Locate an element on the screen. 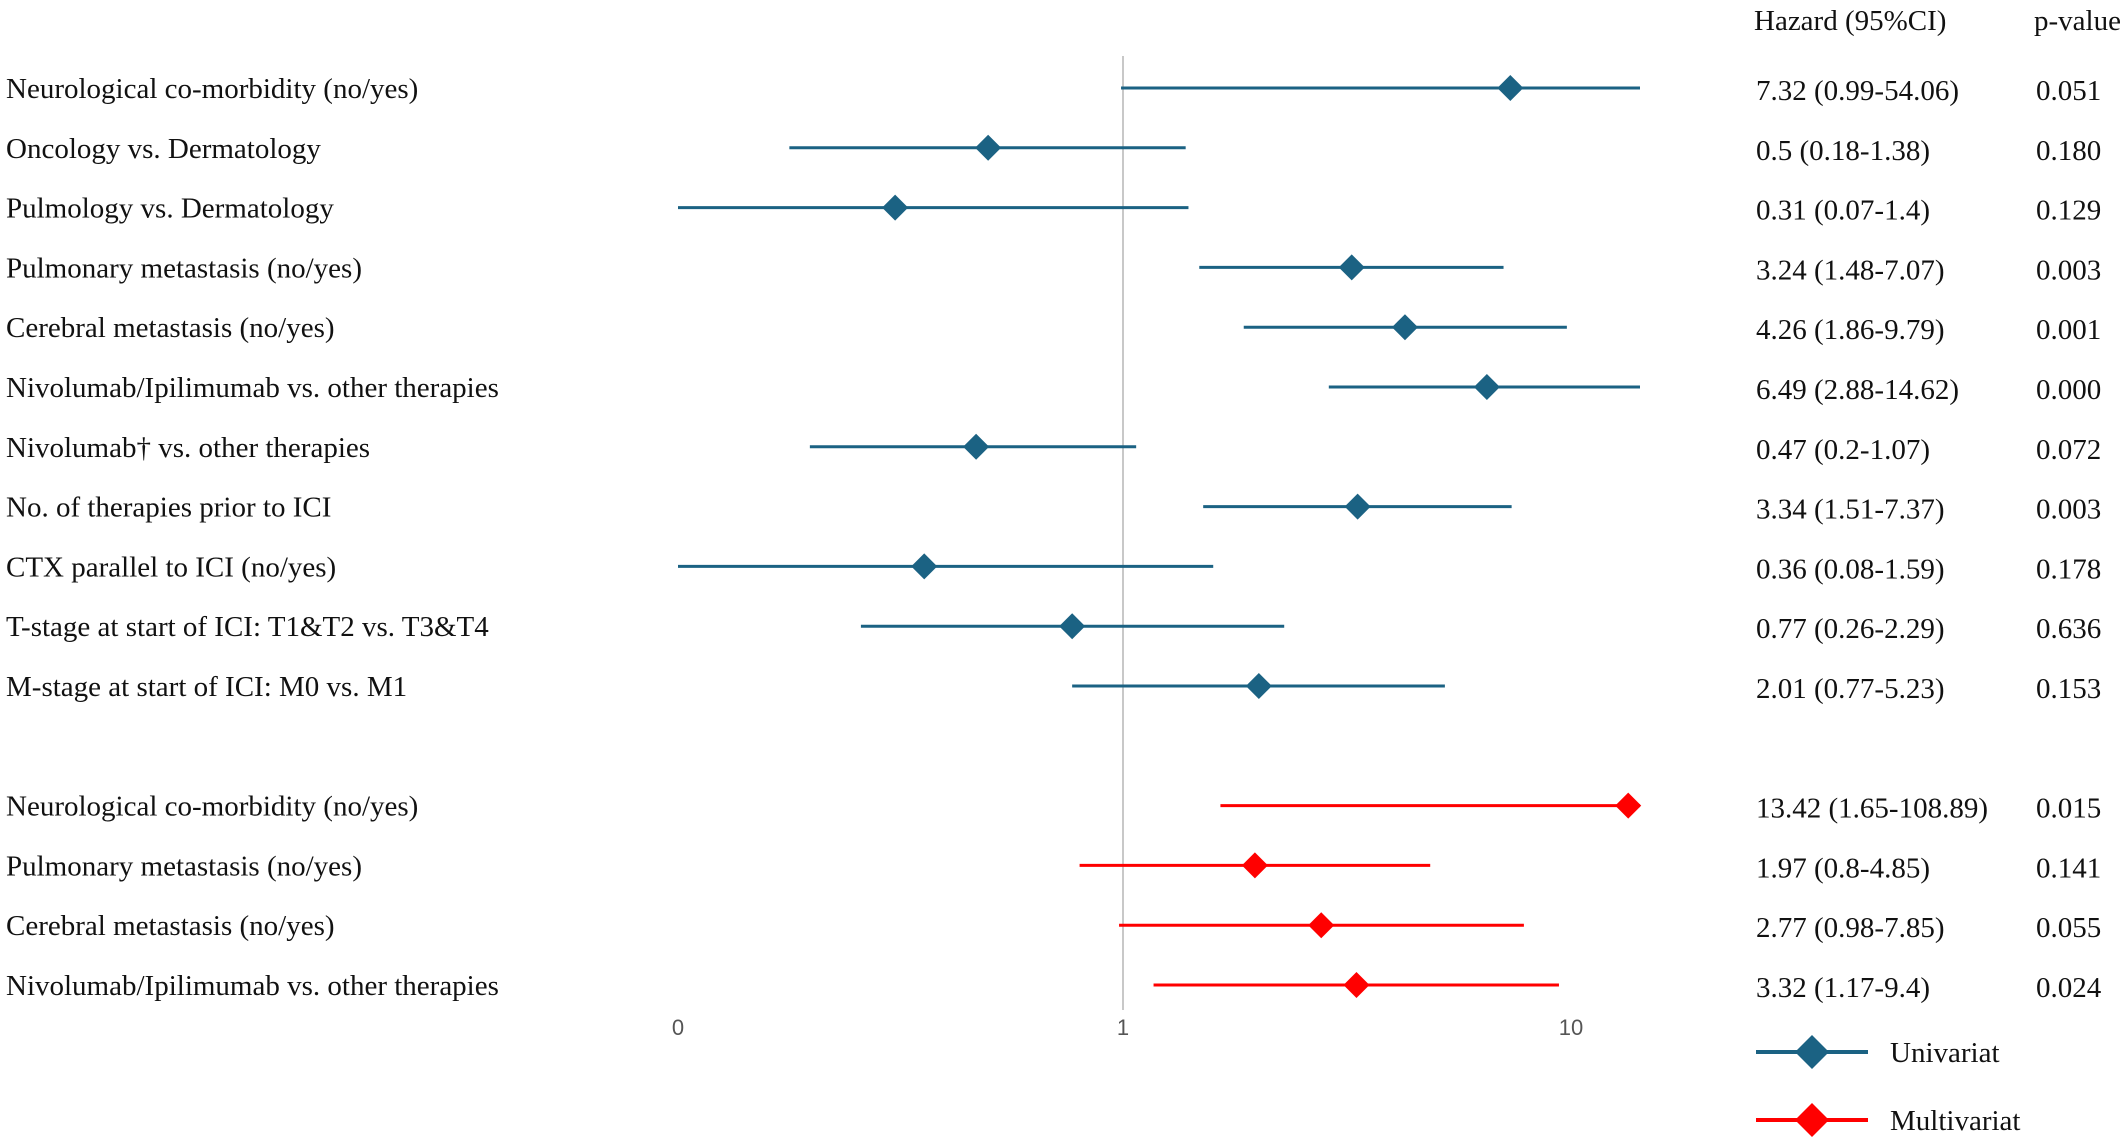 The width and height of the screenshot is (2128, 1142). hazard-value: 3.32 (1.17-9.4) is located at coordinates (1843, 988).